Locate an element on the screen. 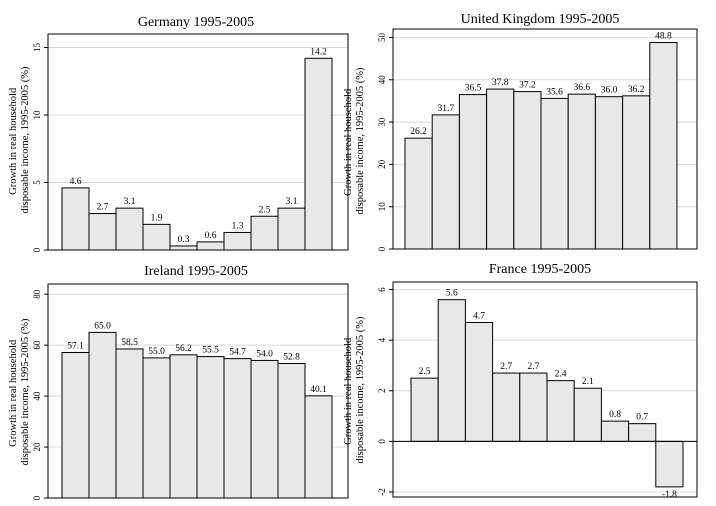  data-label: 40.1 is located at coordinates (318, 390).